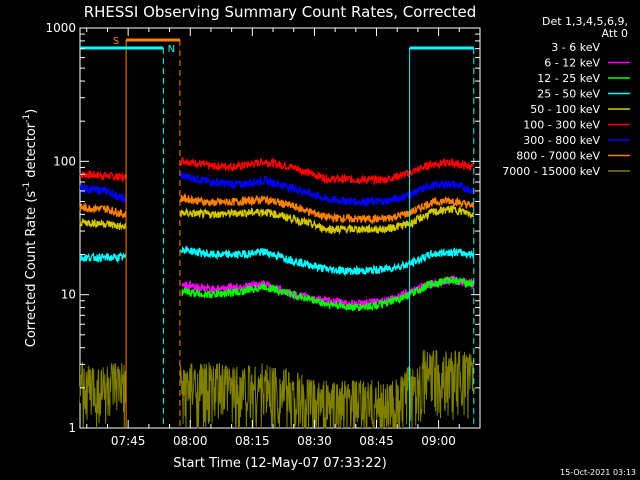 The width and height of the screenshot is (640, 480). Describe the element at coordinates (116, 41) in the screenshot. I see `saa-flag-label: S` at that location.